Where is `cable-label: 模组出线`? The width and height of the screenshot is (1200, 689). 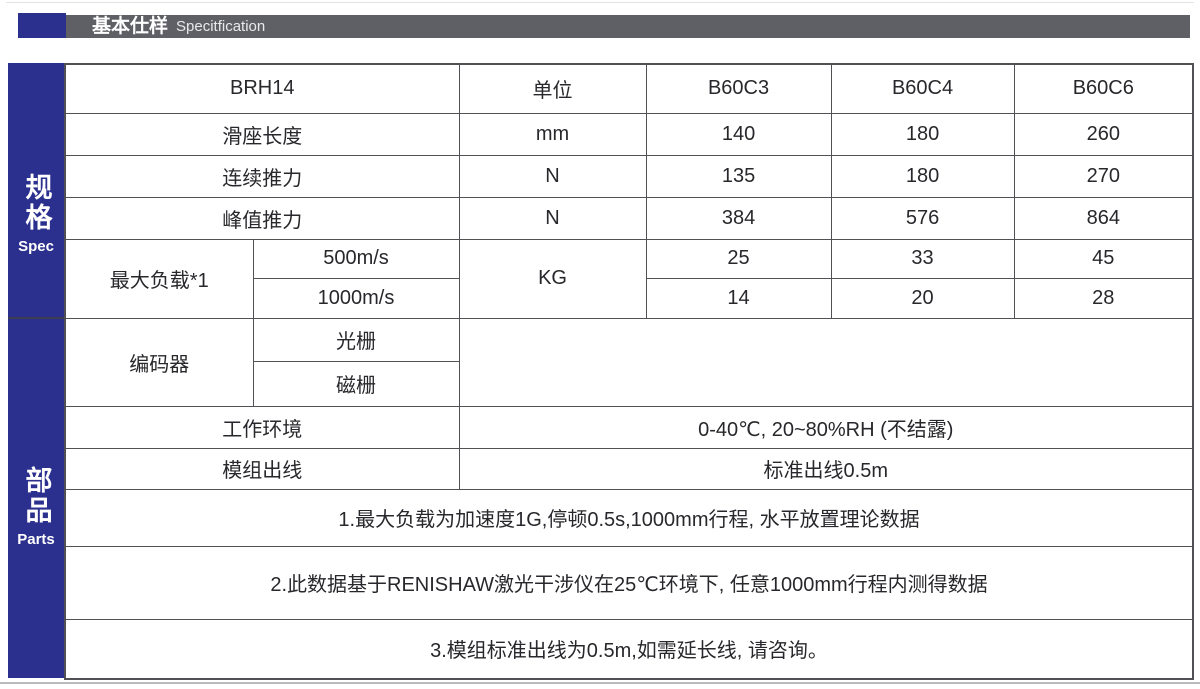
cable-label: 模组出线 is located at coordinates (262, 468).